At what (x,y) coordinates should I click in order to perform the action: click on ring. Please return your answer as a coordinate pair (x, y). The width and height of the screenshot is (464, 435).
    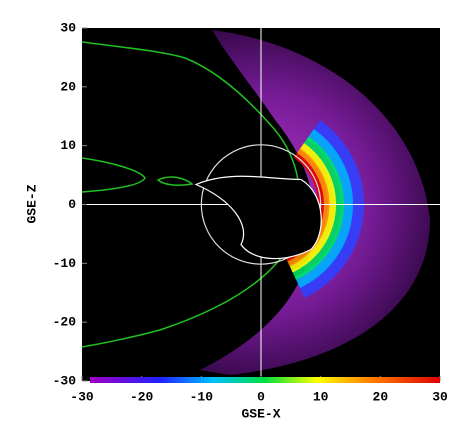
    Looking at the image, I should click on (261, 204).